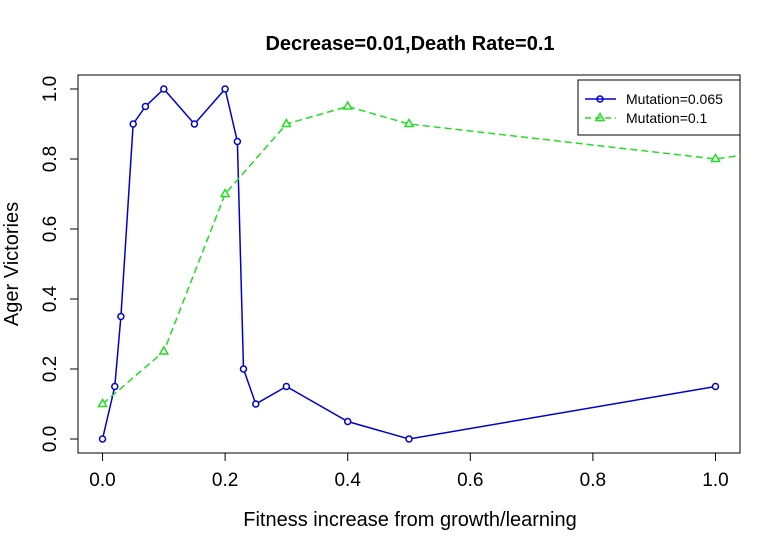  Describe the element at coordinates (600, 116) in the screenshot. I see `legend-marker-triangle` at that location.